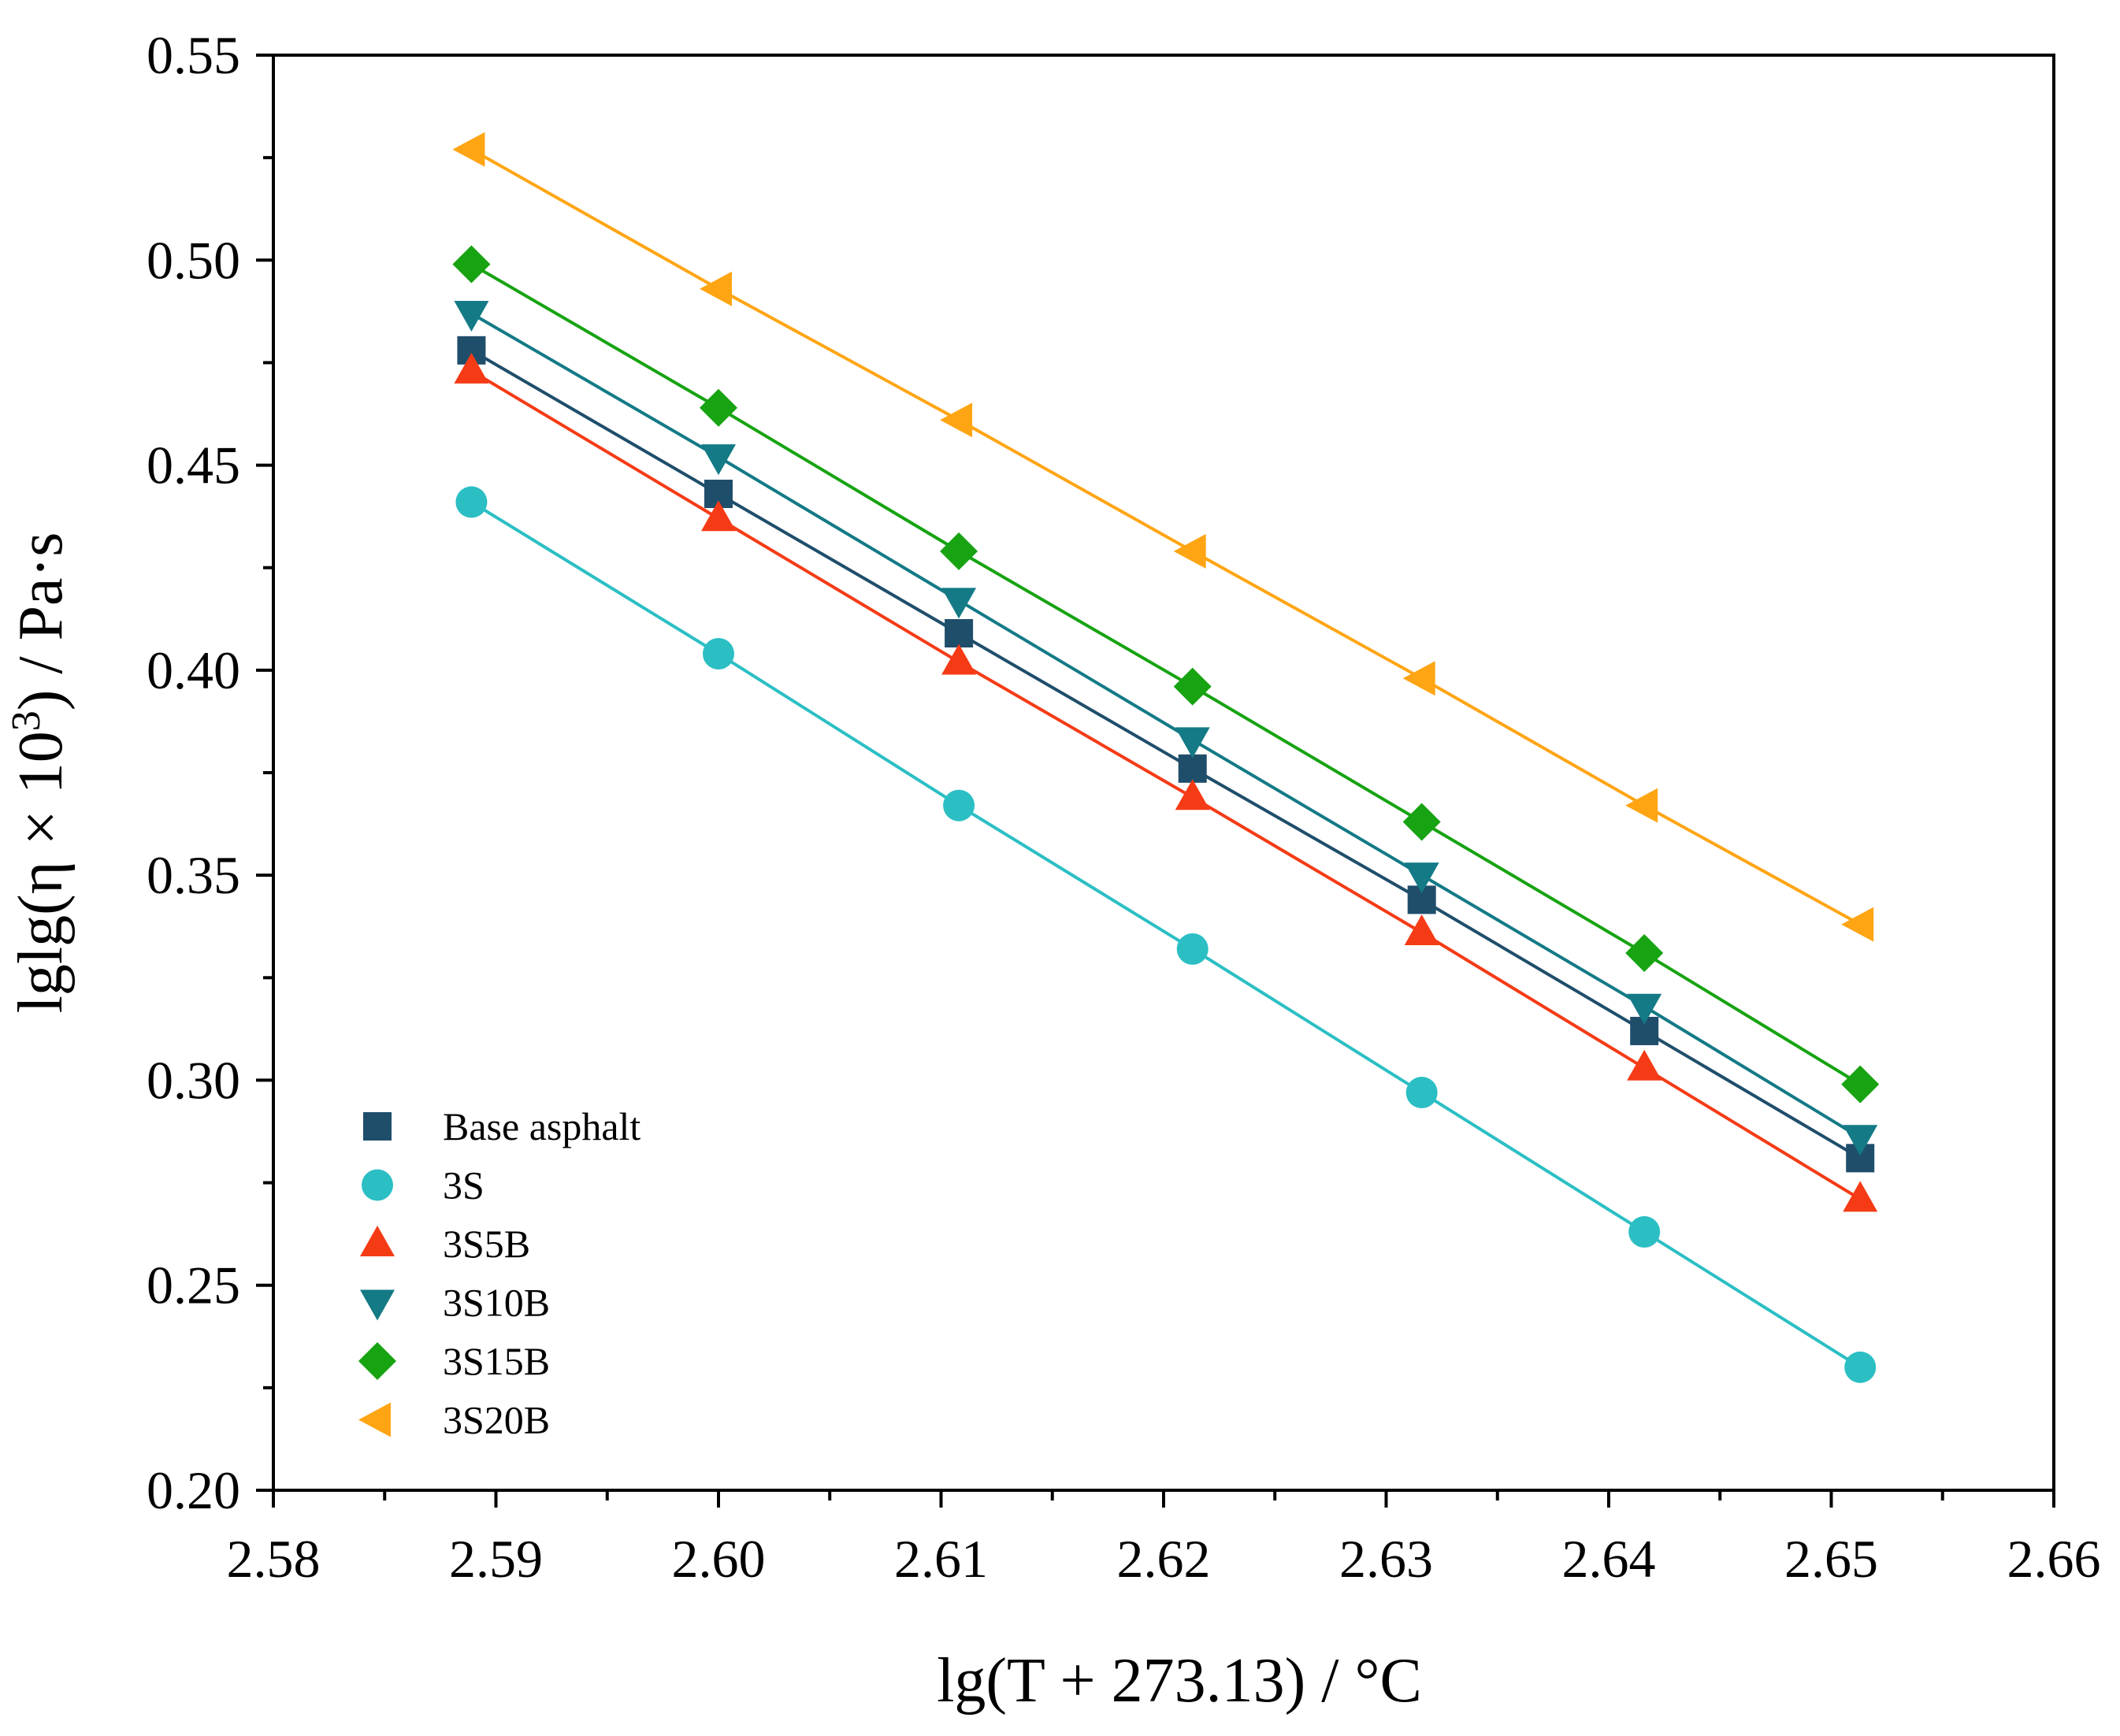 The width and height of the screenshot is (2120, 1736). I want to click on x-tick-label: 2.64, so click(1609, 1559).